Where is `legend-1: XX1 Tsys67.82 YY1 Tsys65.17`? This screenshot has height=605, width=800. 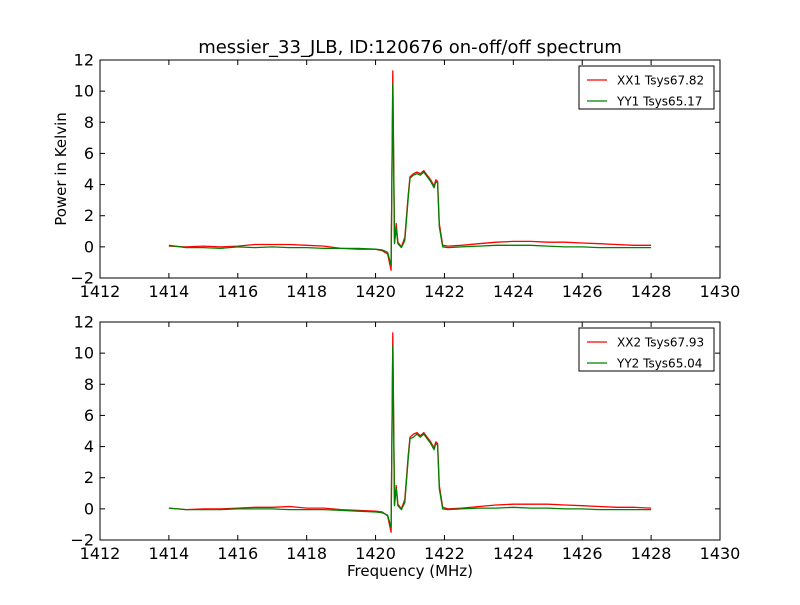 legend-1: XX1 Tsys67.82 YY1 Tsys65.17 is located at coordinates (646, 87).